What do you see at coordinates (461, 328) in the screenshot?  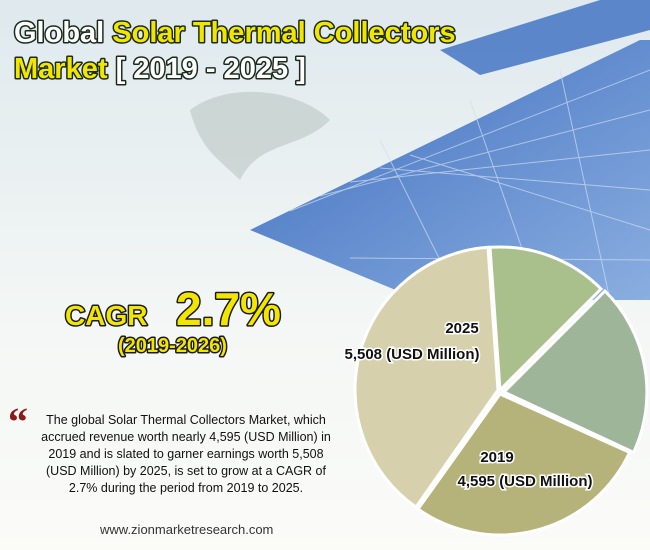 I see `pie-label-year: 2025` at bounding box center [461, 328].